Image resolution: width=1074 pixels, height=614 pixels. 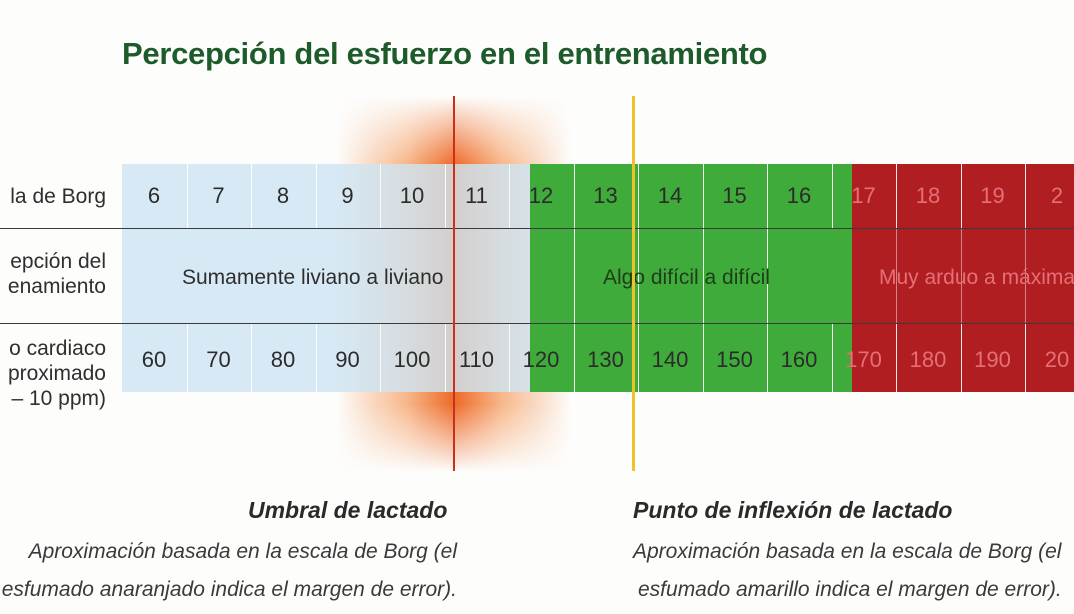 What do you see at coordinates (799, 195) in the screenshot?
I see `borg-value-cell: 16` at bounding box center [799, 195].